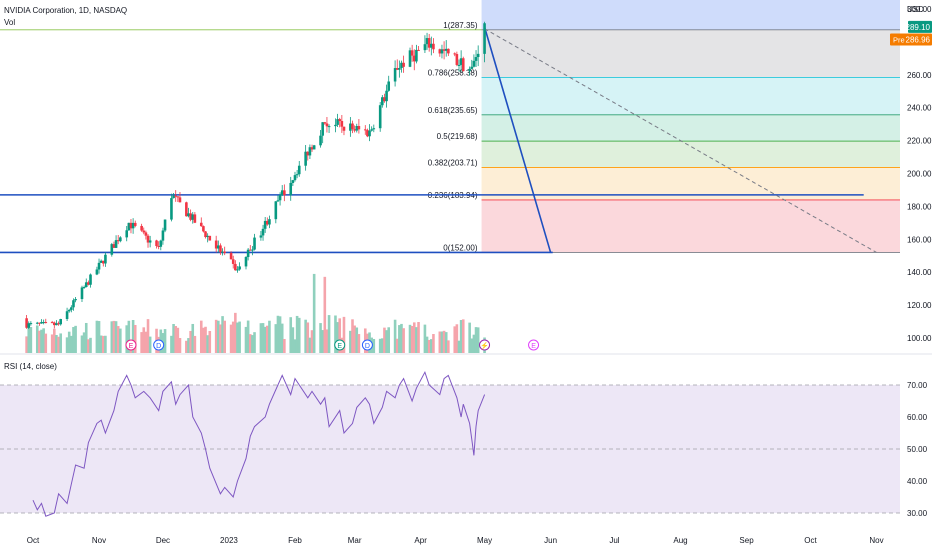 This screenshot has width=932, height=555. What do you see at coordinates (690, 96) in the screenshot?
I see `fib-zone-0.786` at bounding box center [690, 96].